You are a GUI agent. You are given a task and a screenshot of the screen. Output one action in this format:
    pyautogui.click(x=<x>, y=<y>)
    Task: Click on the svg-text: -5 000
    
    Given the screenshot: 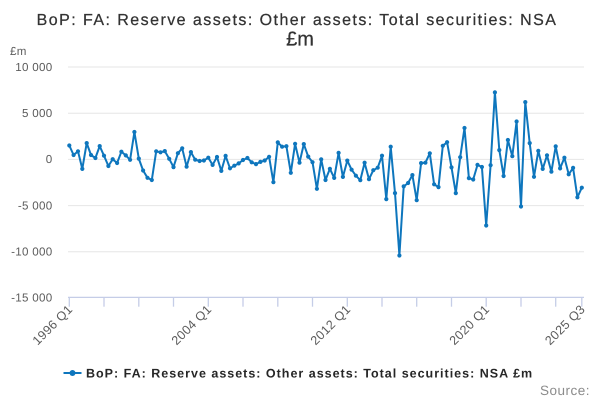 What is the action you would take?
    pyautogui.click(x=35, y=205)
    